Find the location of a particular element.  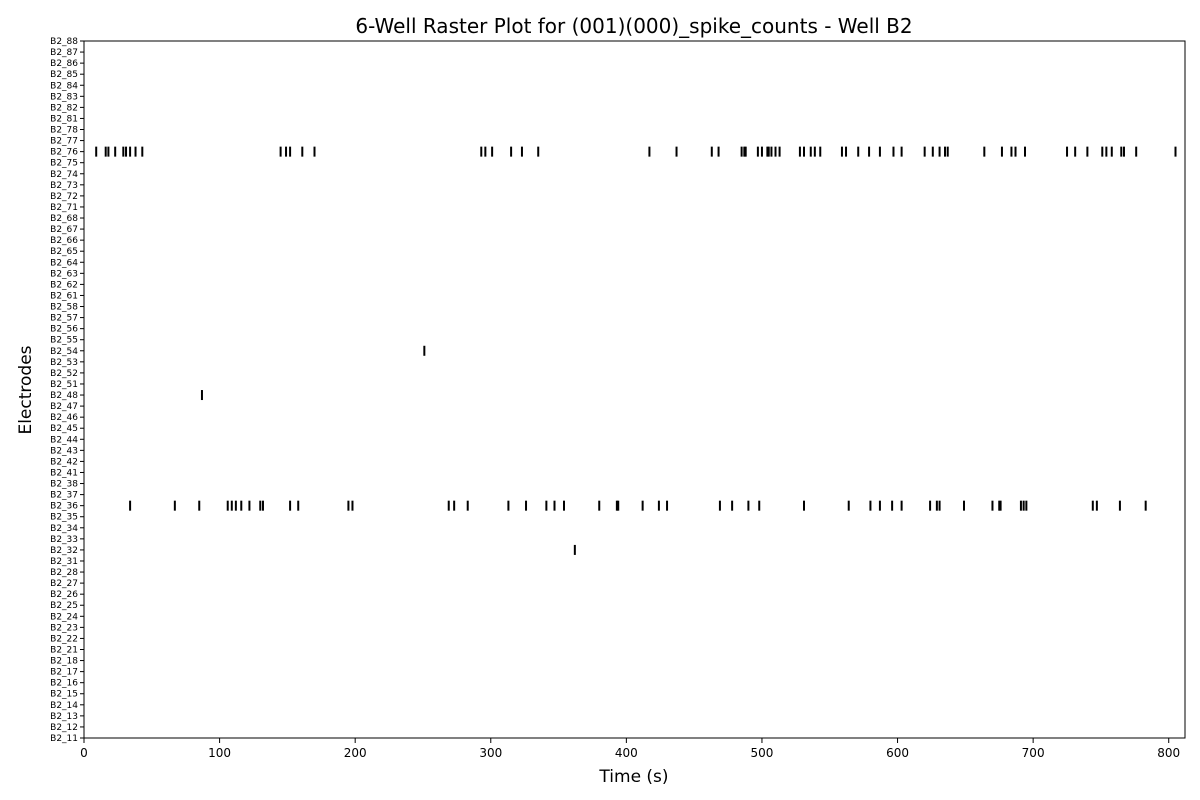

y-tick-label: B2_34 is located at coordinates (64, 529).